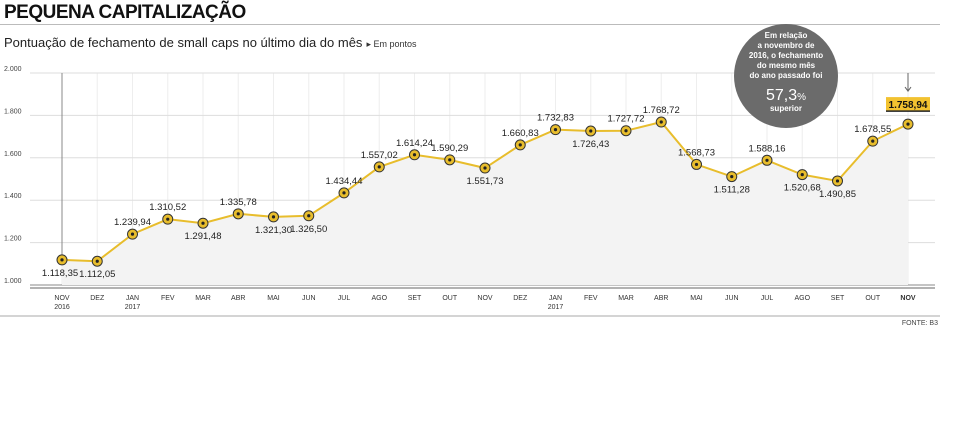 This screenshot has height=447, width=956. What do you see at coordinates (13, 111) in the screenshot?
I see `y-tick-label: 1.800` at bounding box center [13, 111].